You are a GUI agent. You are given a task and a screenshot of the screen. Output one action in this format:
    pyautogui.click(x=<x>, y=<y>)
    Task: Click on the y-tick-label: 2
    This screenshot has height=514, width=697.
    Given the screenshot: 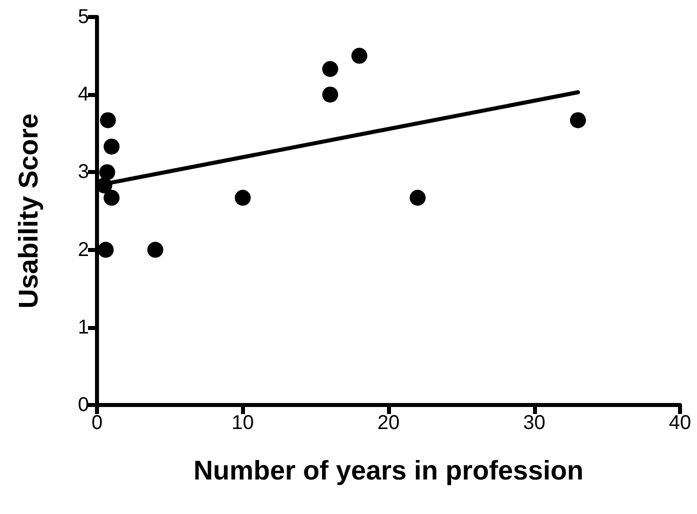 What is the action you would take?
    pyautogui.click(x=83, y=249)
    